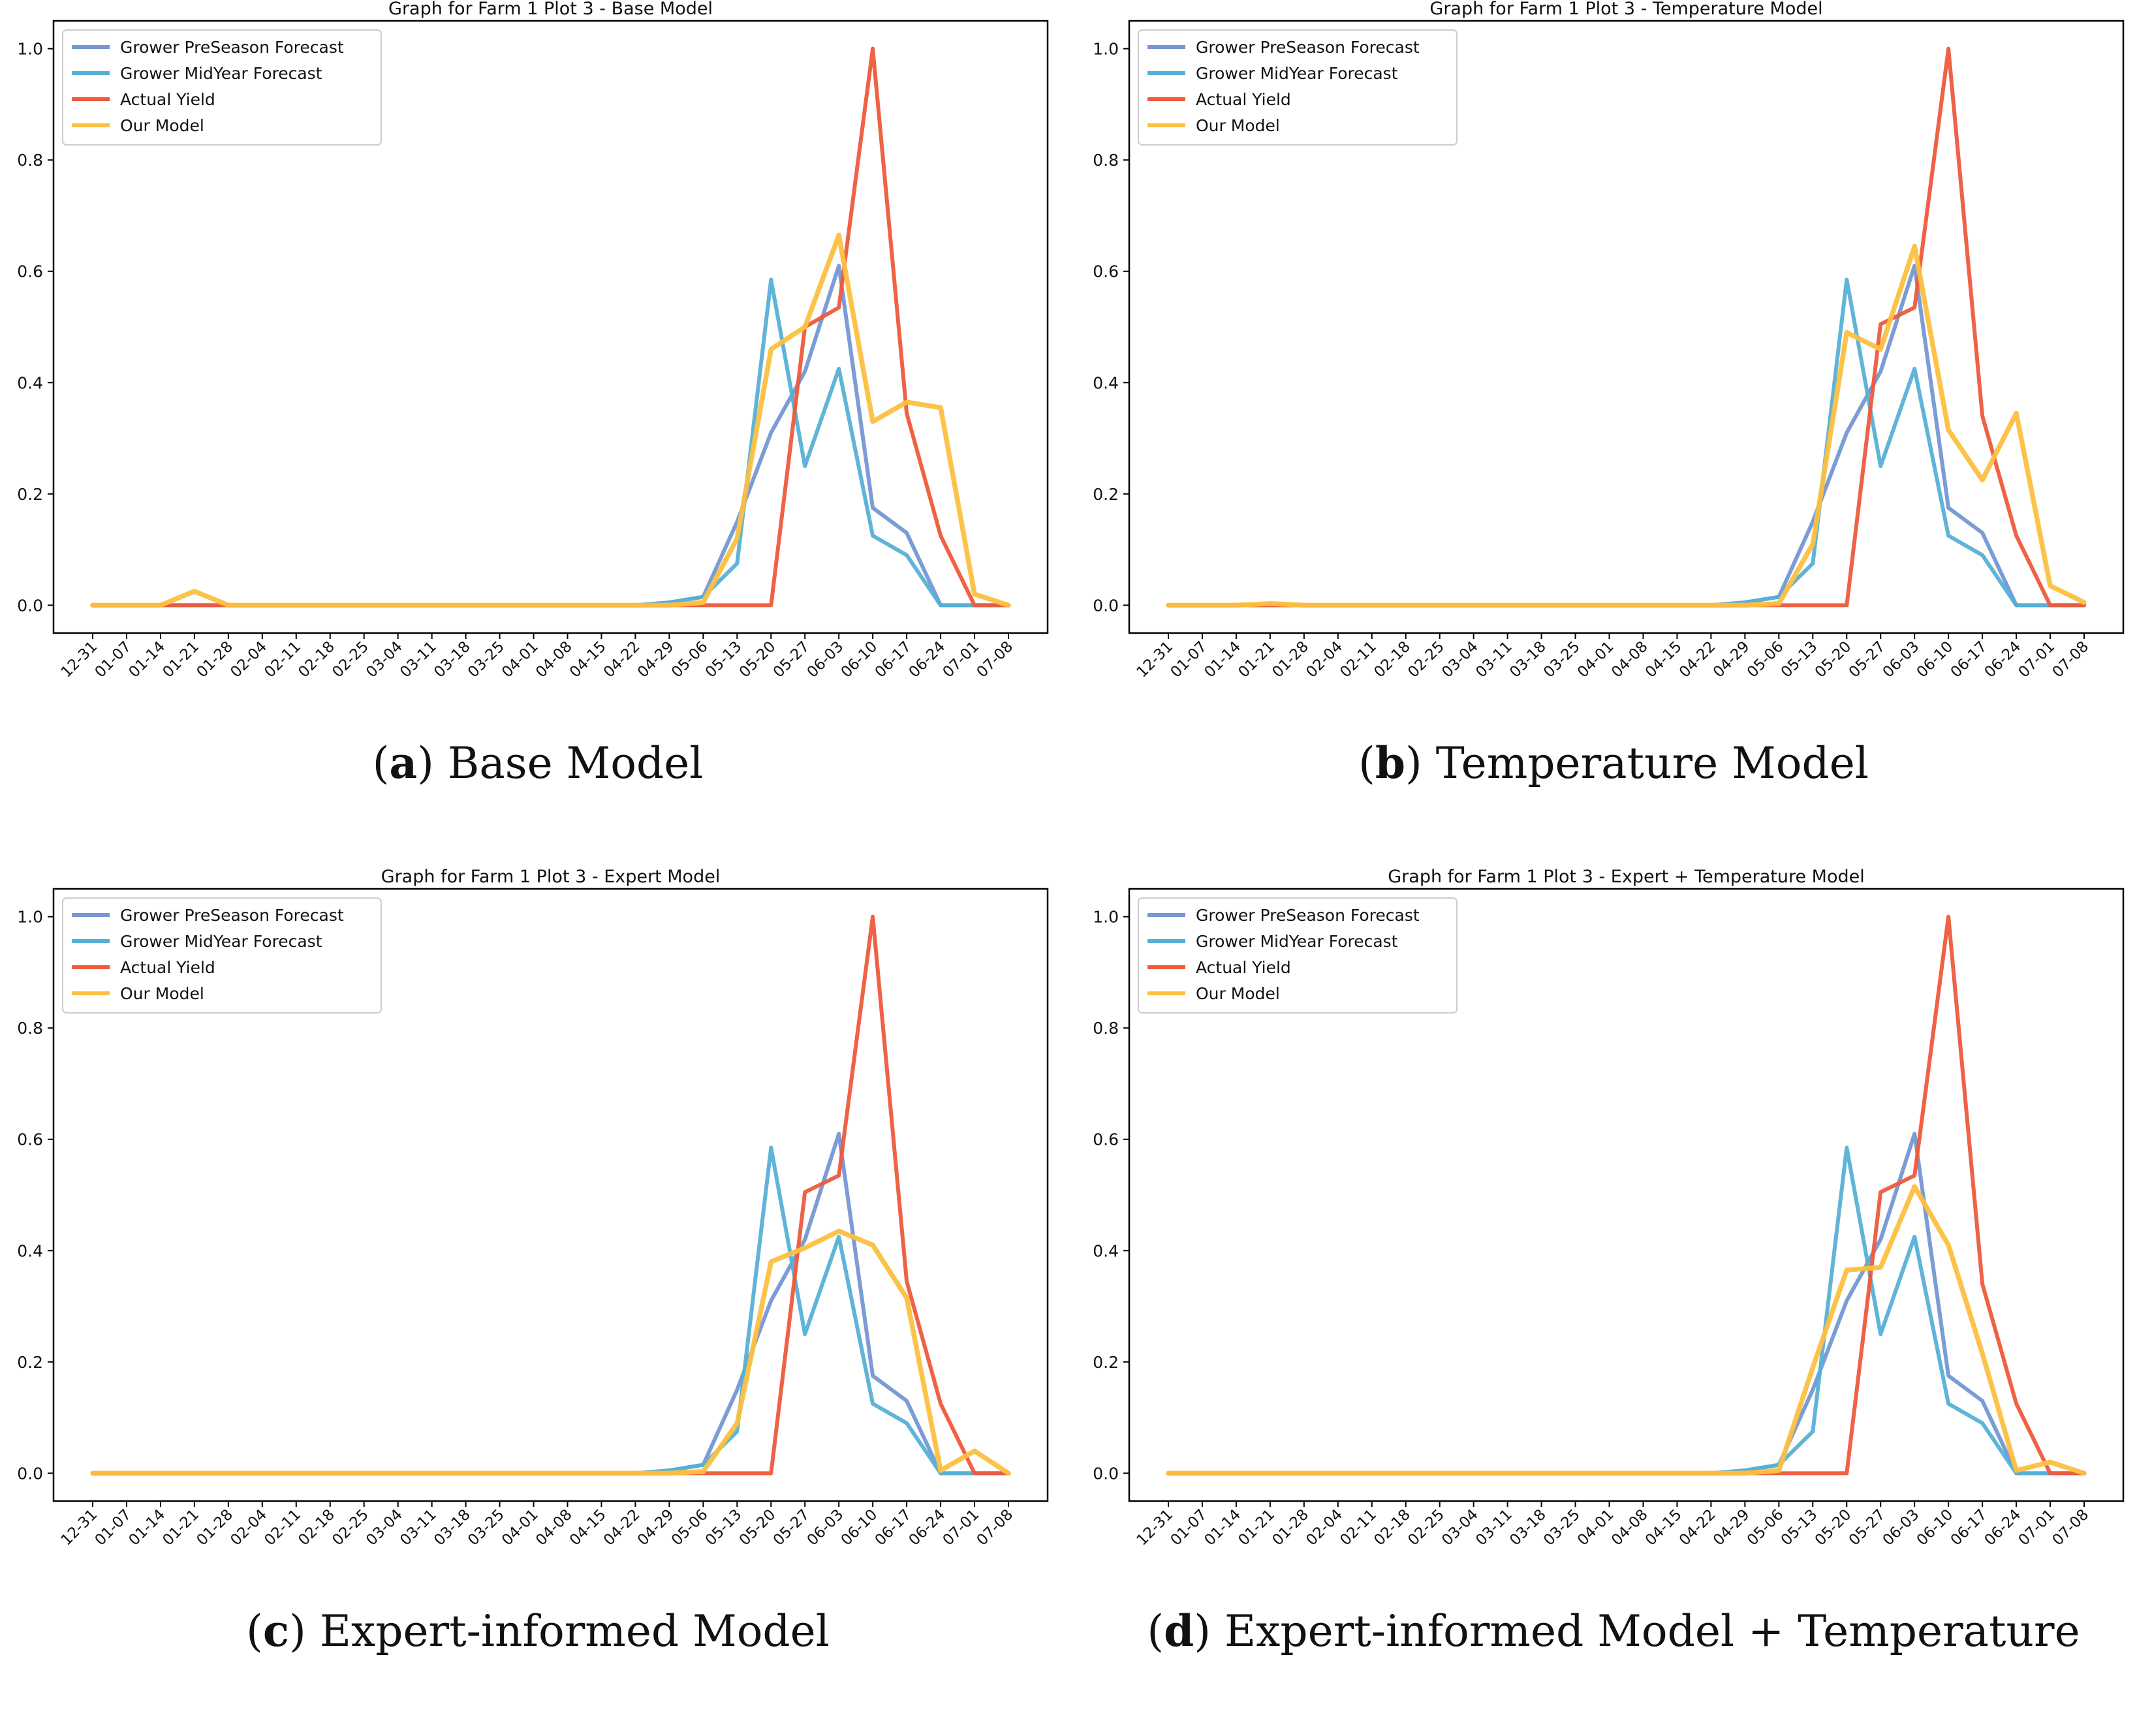 The height and width of the screenshot is (1736, 2152). I want to click on x-tick-label: 02-25, so click(1426, 1527).